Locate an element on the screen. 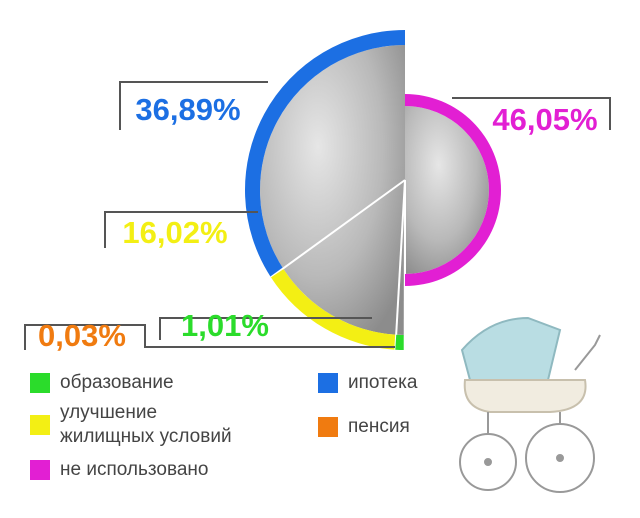 The image size is (640, 518). legend-label: пенсия is located at coordinates (379, 426).